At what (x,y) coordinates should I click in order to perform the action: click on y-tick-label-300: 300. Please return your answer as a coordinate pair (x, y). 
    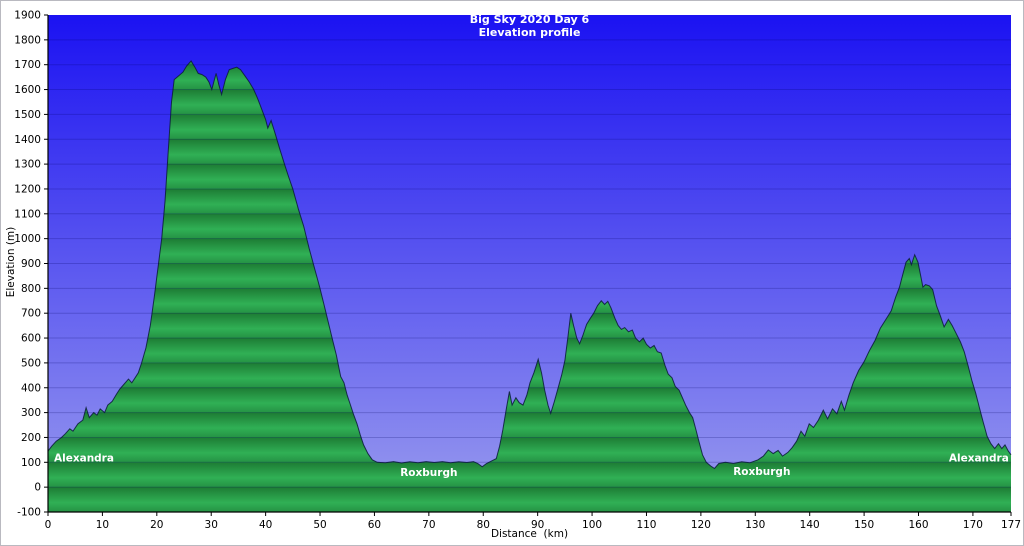
    Looking at the image, I should click on (31, 413).